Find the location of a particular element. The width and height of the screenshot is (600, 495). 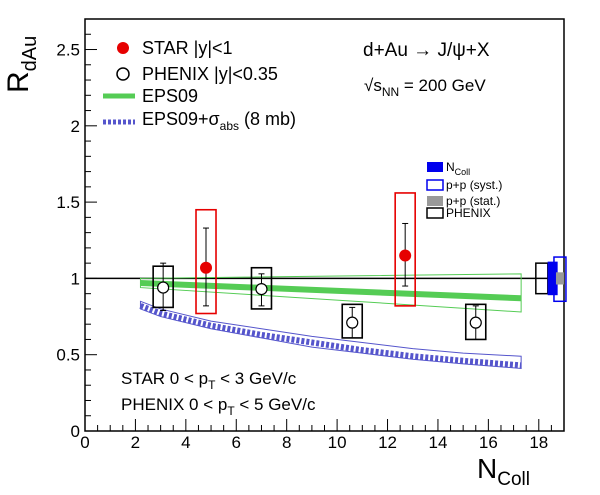

y-tick-label: 0 is located at coordinates (75, 431).